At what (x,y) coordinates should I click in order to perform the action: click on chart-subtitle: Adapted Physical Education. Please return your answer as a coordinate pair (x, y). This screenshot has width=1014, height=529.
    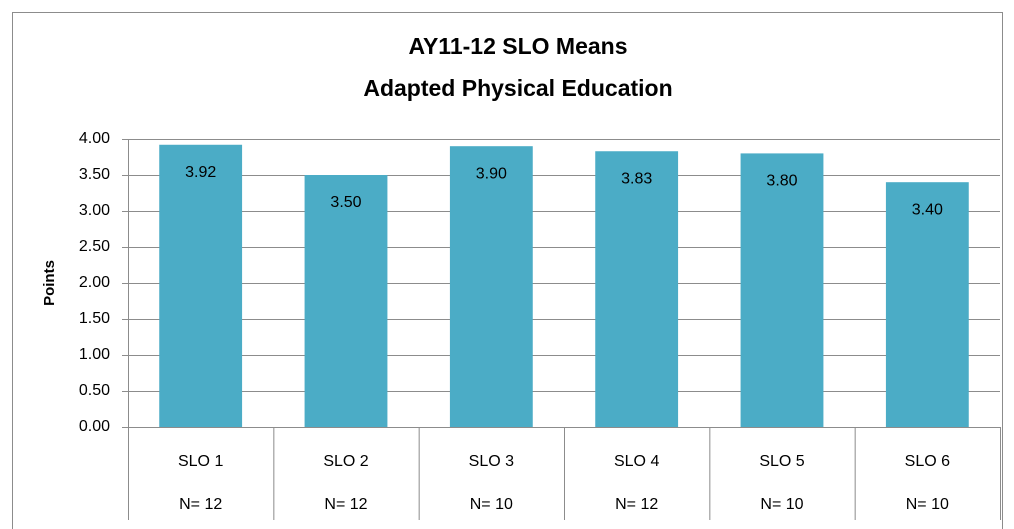
    Looking at the image, I should click on (517, 88).